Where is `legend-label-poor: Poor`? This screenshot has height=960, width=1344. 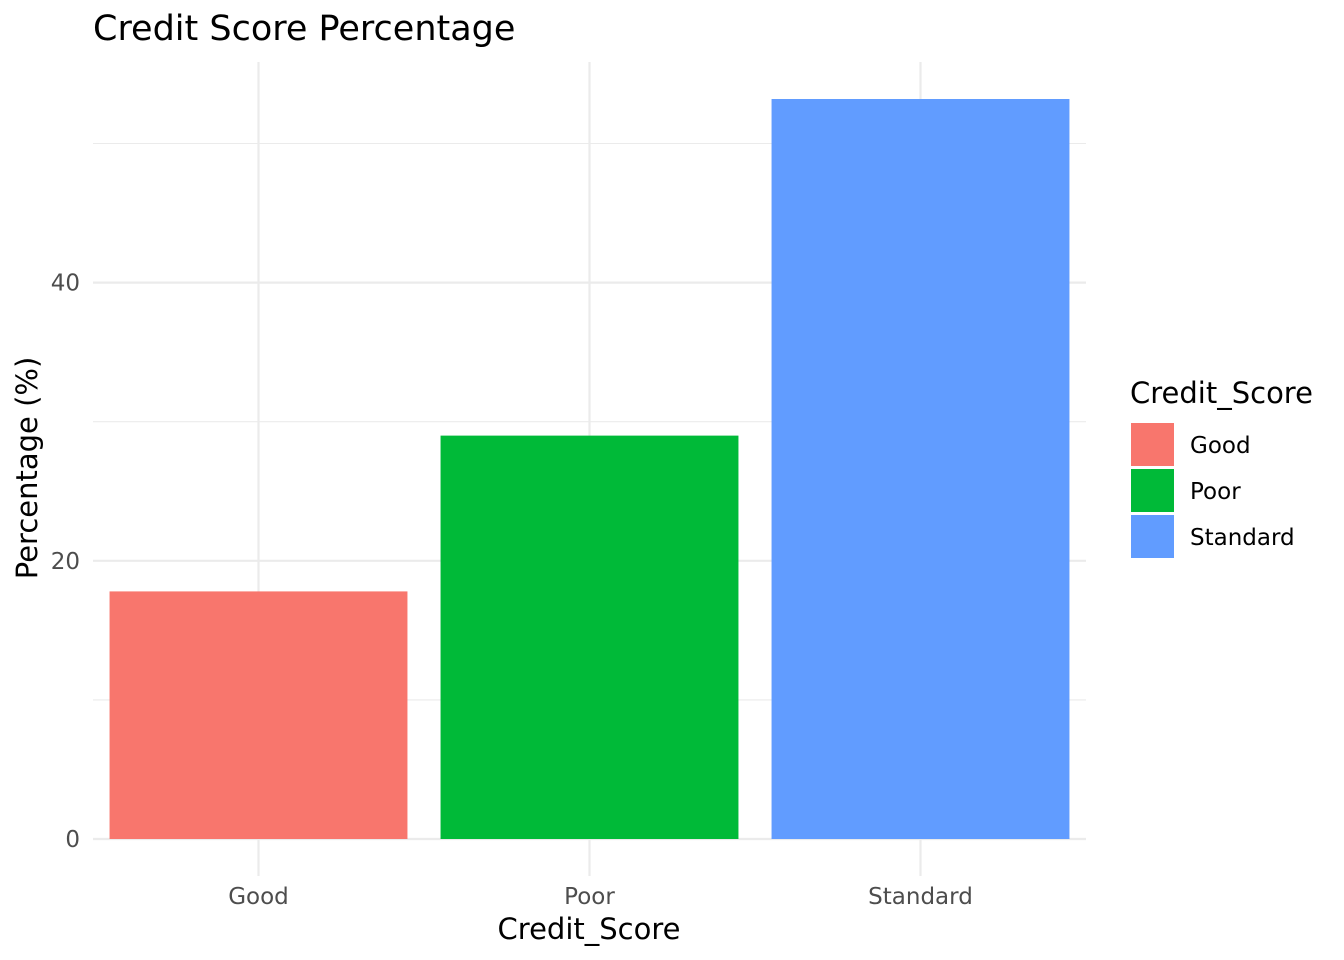
legend-label-poor: Poor is located at coordinates (1215, 492).